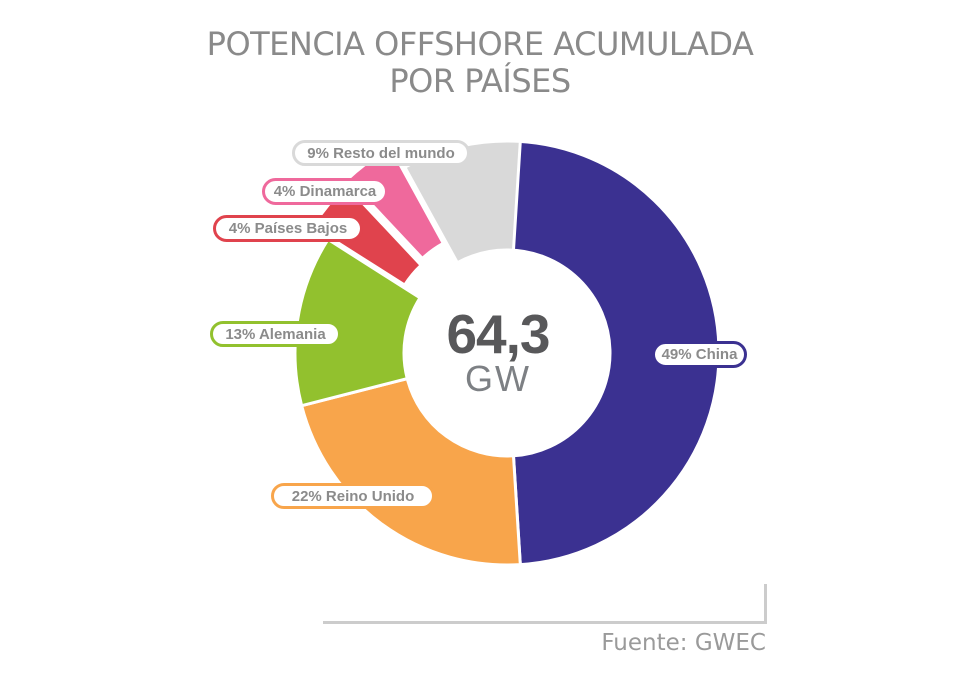 The width and height of the screenshot is (980, 686). I want to click on donut-segment-dinamarca, so click(395, 203).